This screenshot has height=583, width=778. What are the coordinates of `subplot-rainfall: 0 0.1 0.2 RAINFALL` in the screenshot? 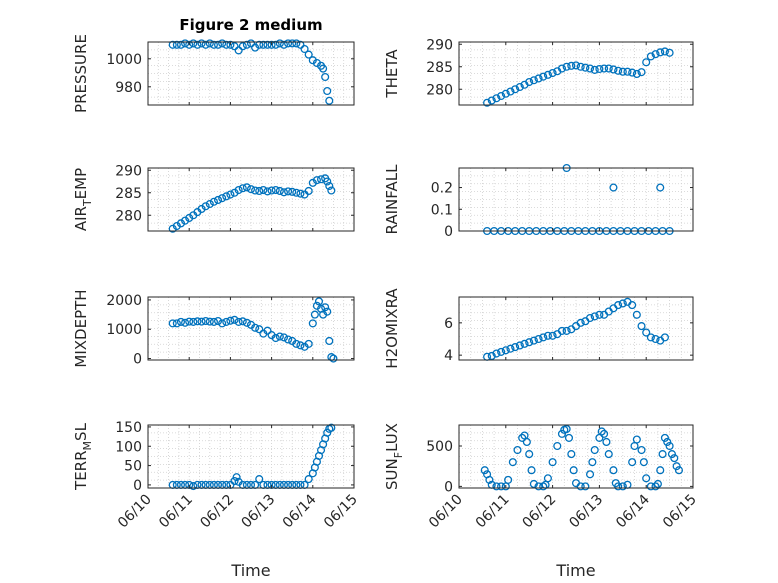 It's located at (538, 202).